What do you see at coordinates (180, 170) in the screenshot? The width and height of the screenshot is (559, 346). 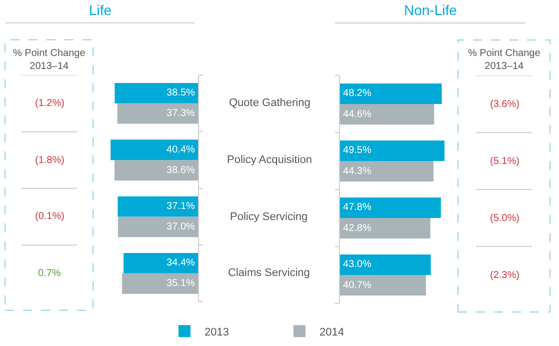 I see `data-label: 38.6%` at bounding box center [180, 170].